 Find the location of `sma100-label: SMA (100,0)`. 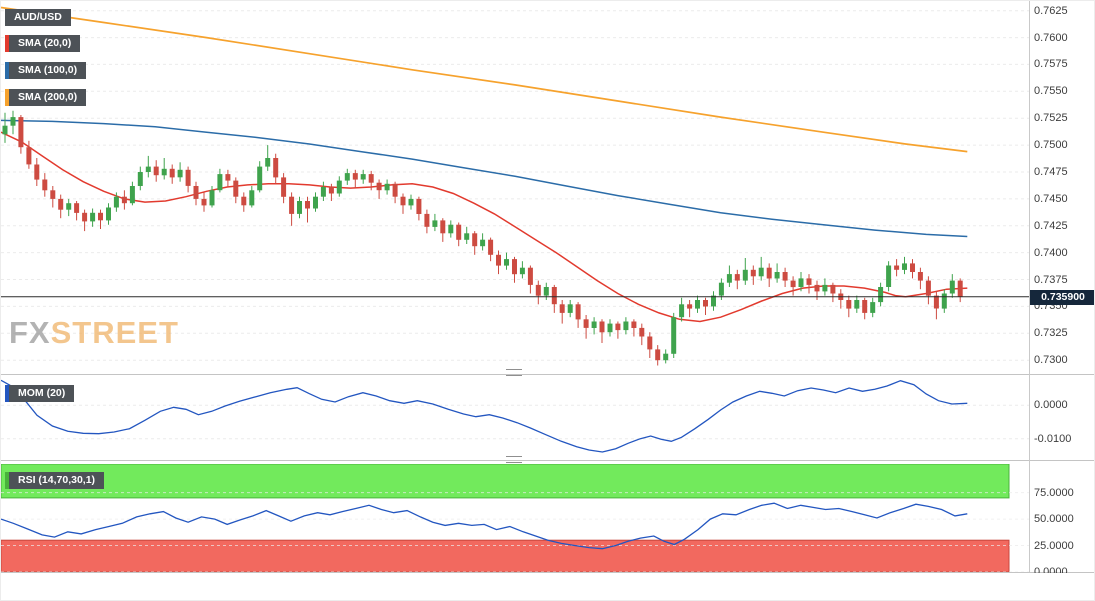

sma100-label: SMA (100,0) is located at coordinates (48, 70).